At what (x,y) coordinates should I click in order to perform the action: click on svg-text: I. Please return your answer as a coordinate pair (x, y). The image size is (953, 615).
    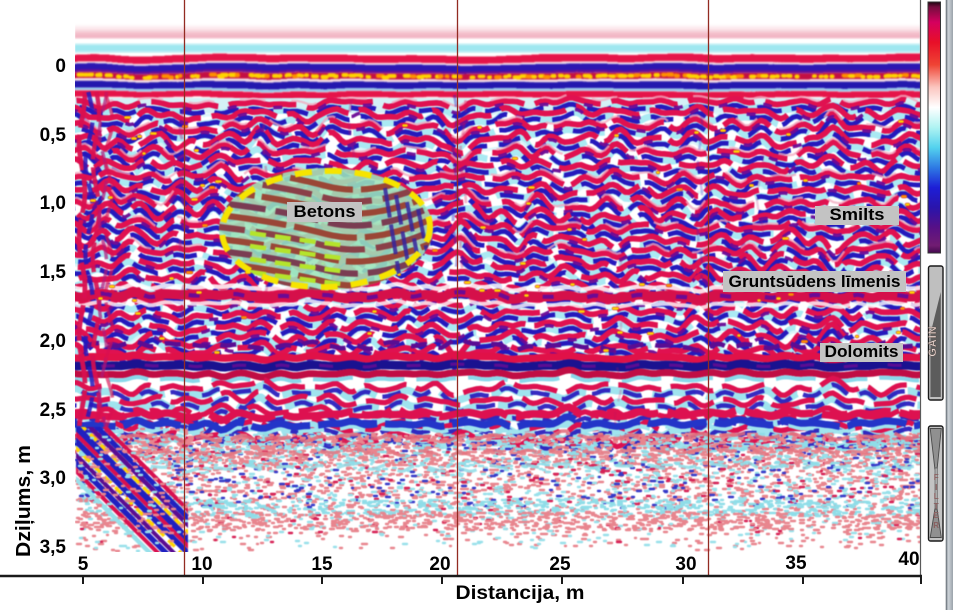
    Looking at the image, I should click on (936, 487).